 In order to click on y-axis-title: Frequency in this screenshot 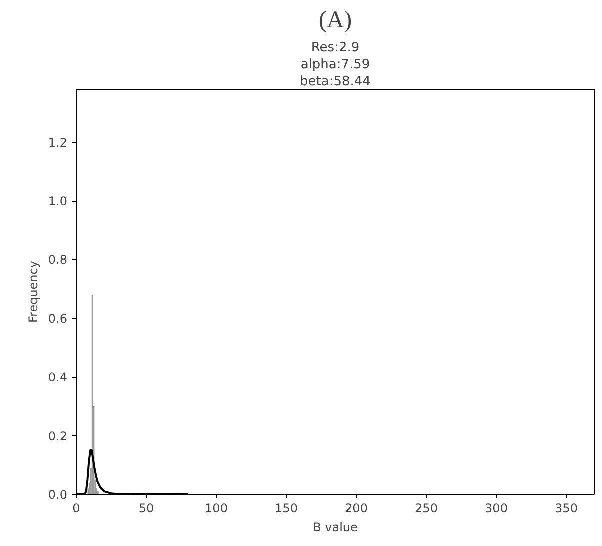, I will do `click(33, 291)`.